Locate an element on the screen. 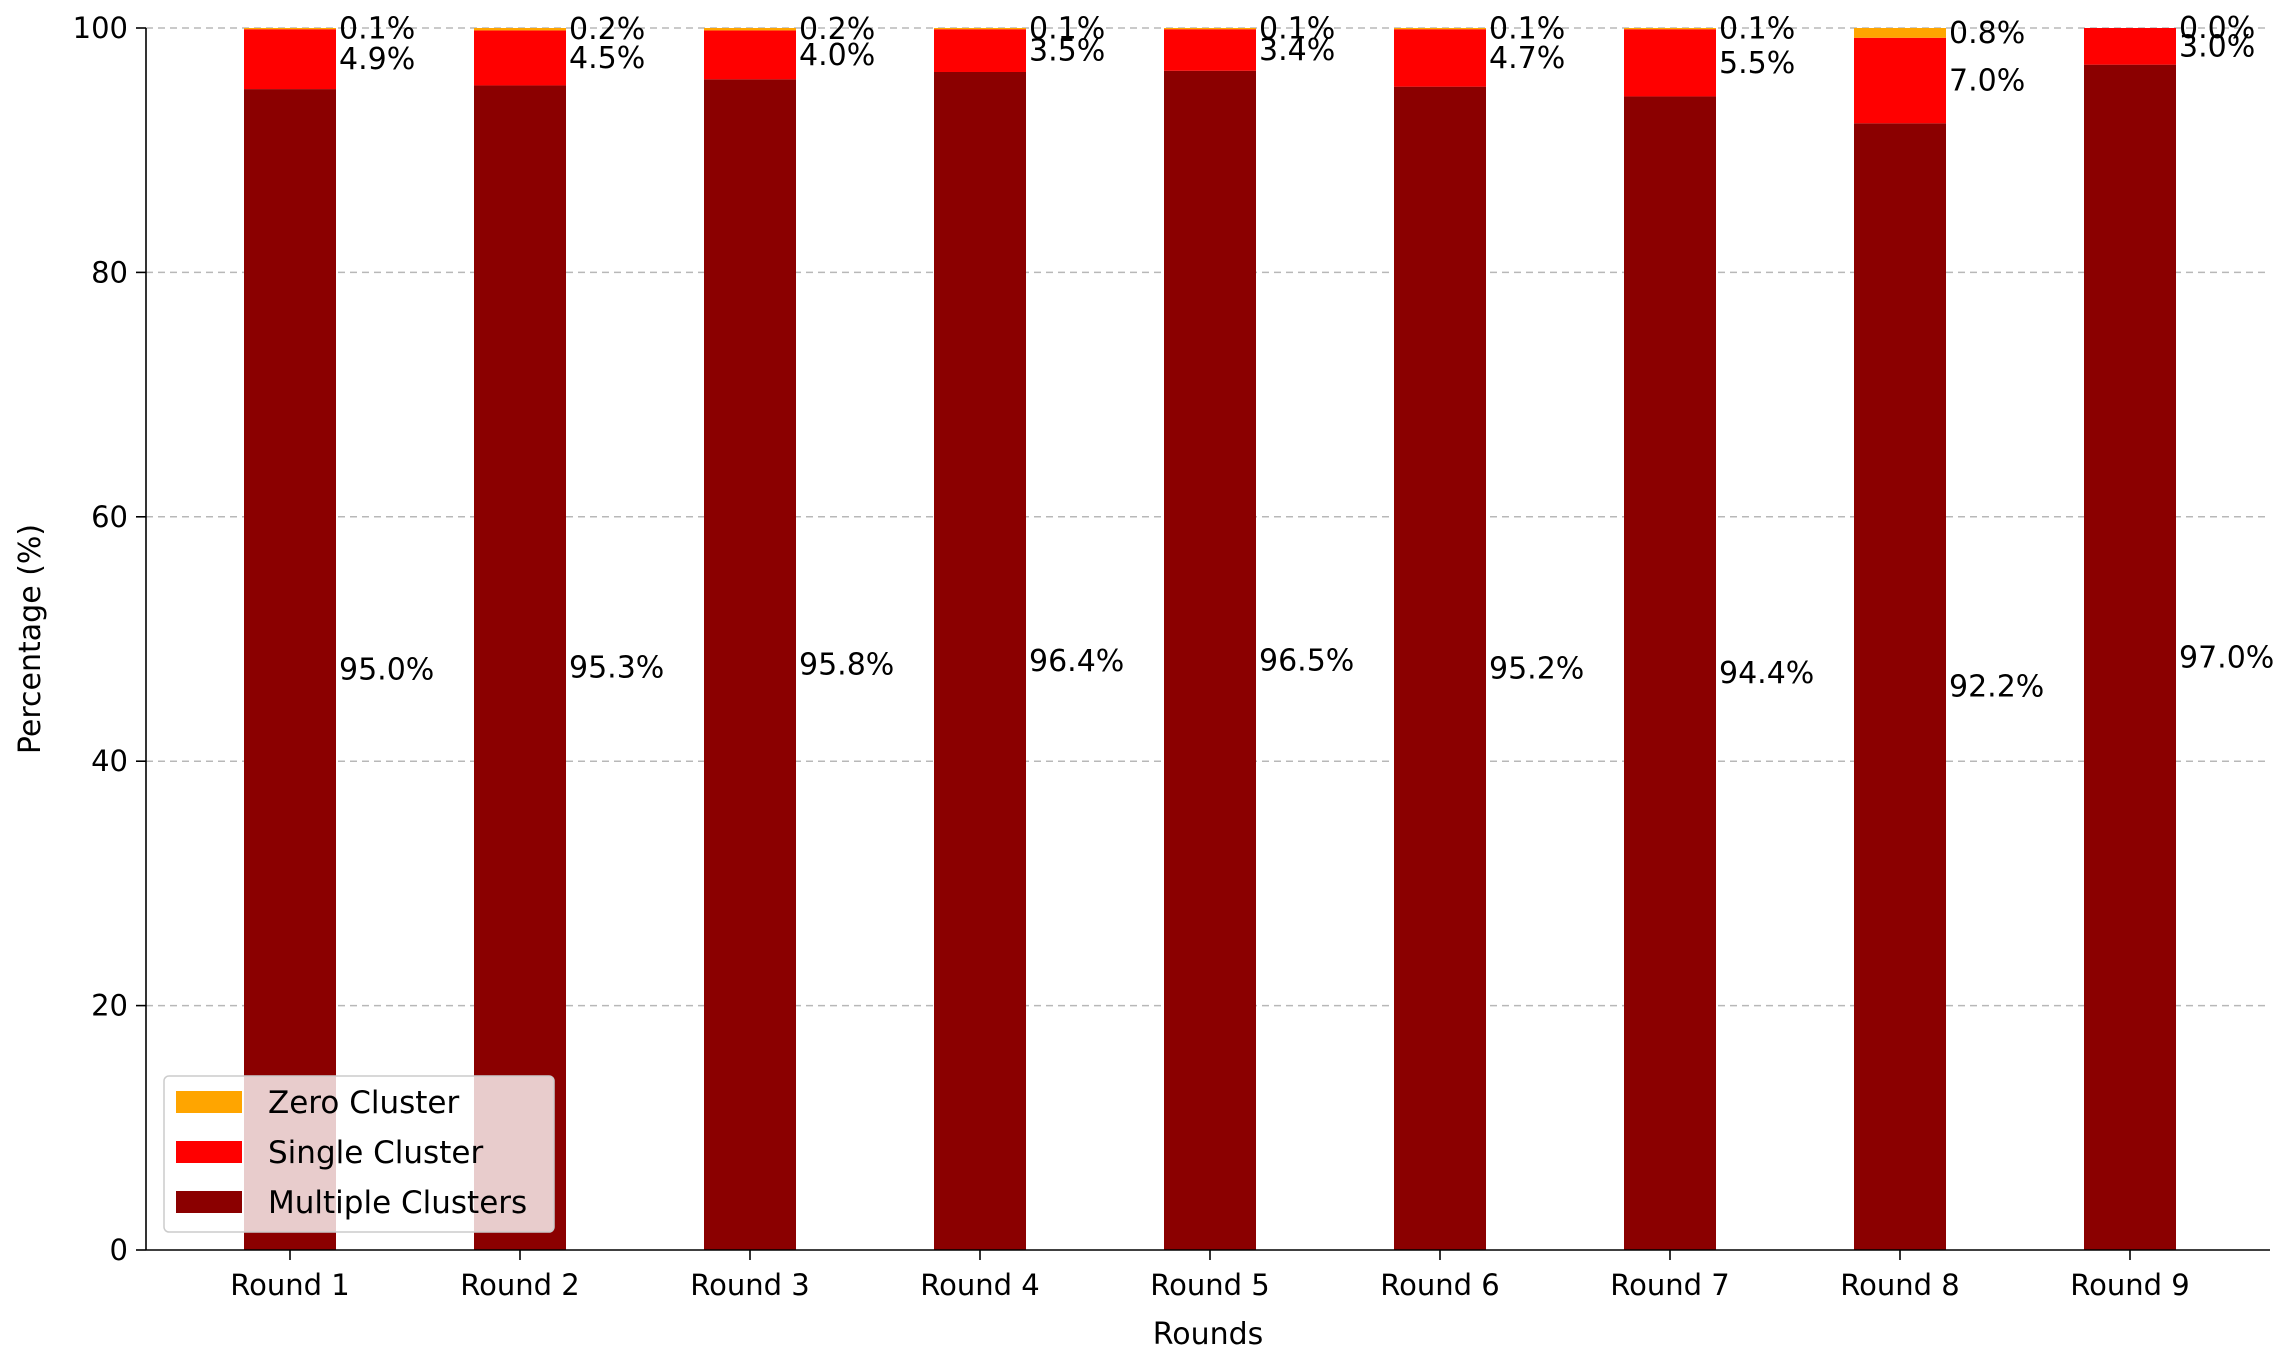 This screenshot has width=2289, height=1364. data-label-multiple: 96.5% is located at coordinates (1306, 660).